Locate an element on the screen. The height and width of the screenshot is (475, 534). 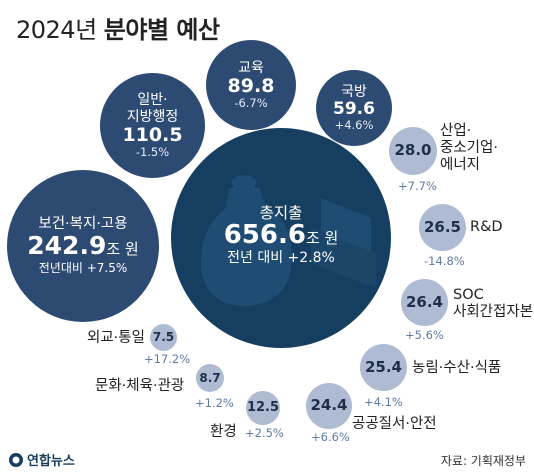
bubble-env: 12.5 is located at coordinates (263, 408).